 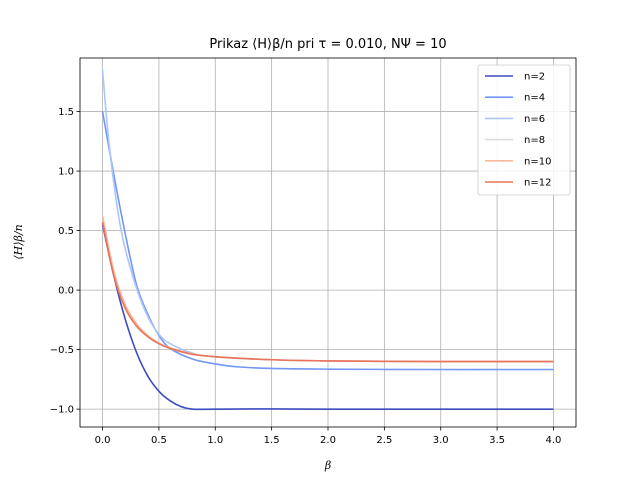 I want to click on y-tick-label: 0.0, so click(x=66, y=291).